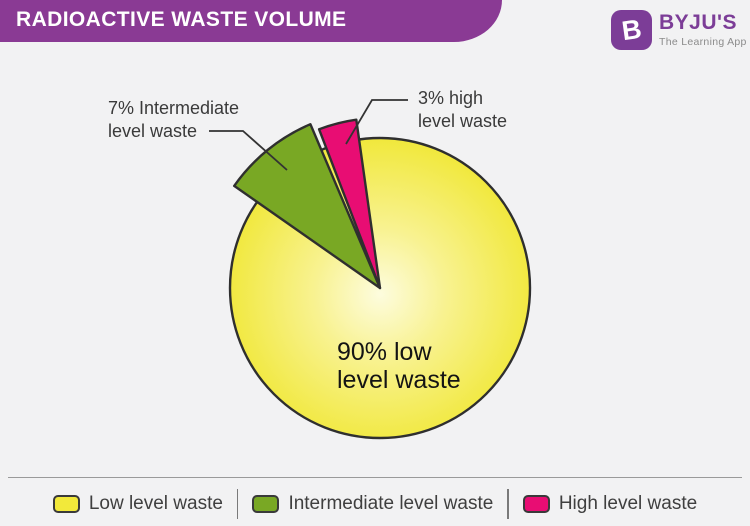 This screenshot has width=750, height=526. Describe the element at coordinates (391, 503) in the screenshot. I see `legend-label-intermediate: Intermediate level waste` at that location.